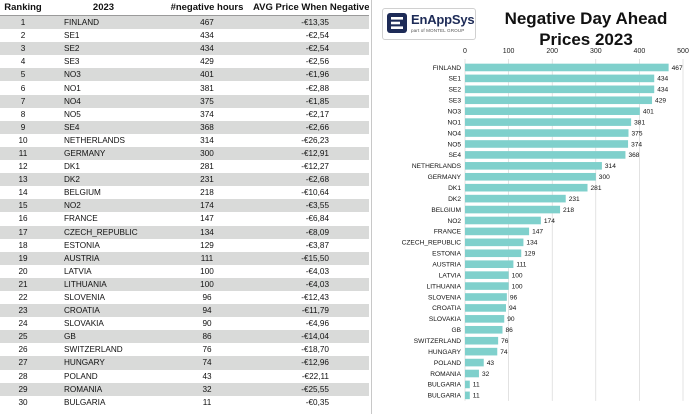  Describe the element at coordinates (311, 271) in the screenshot. I see `cell-avg-price: -€4,03` at that location.